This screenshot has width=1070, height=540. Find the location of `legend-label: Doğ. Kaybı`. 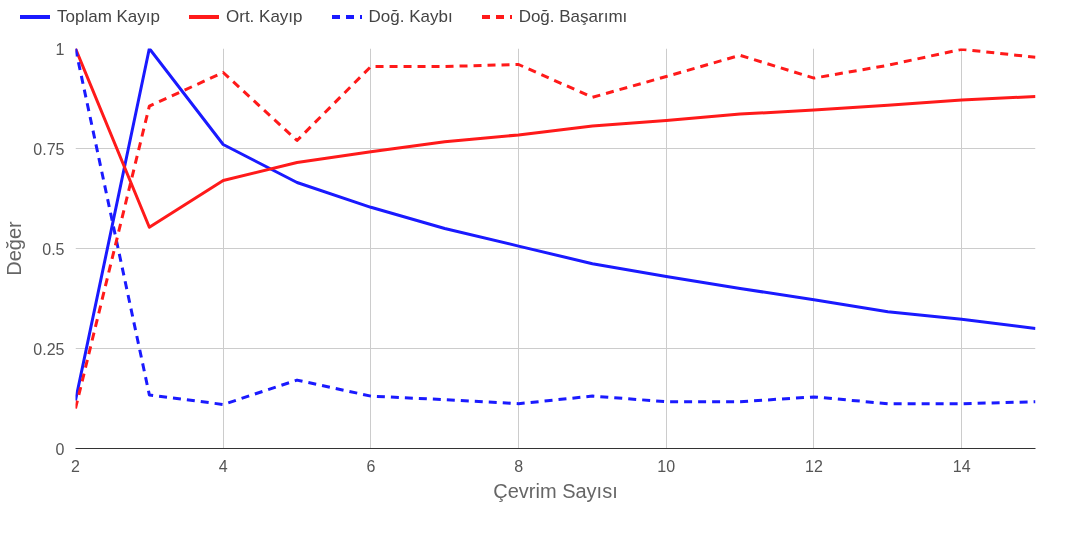

legend-label: Doğ. Kaybı is located at coordinates (410, 17).